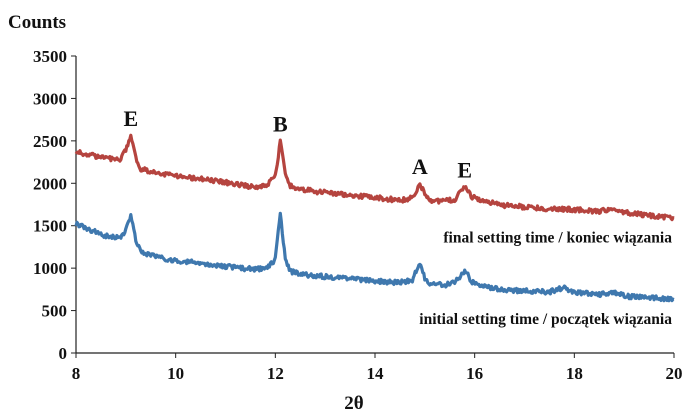 This screenshot has width=688, height=412. I want to click on y-tick-label: 500, so click(55, 311).